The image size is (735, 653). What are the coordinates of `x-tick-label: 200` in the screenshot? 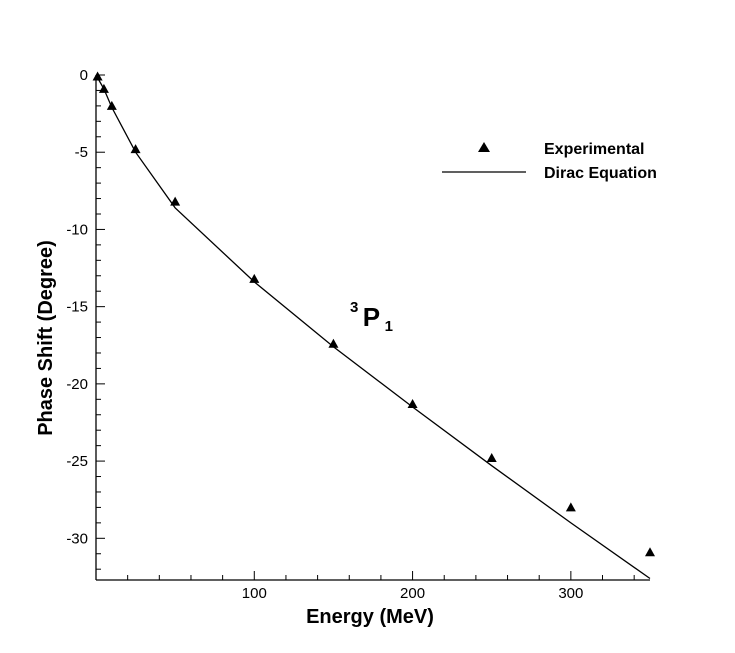 It's located at (412, 593).